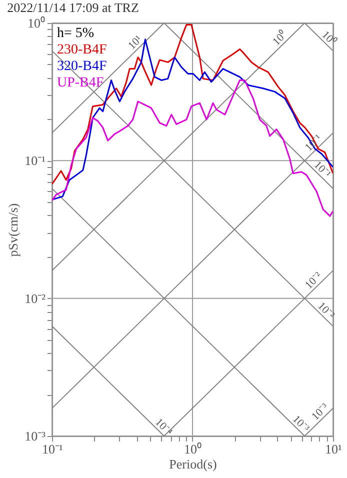 The width and height of the screenshot is (347, 478). Describe the element at coordinates (75, 33) in the screenshot. I see `annotation: h= 5%` at that location.